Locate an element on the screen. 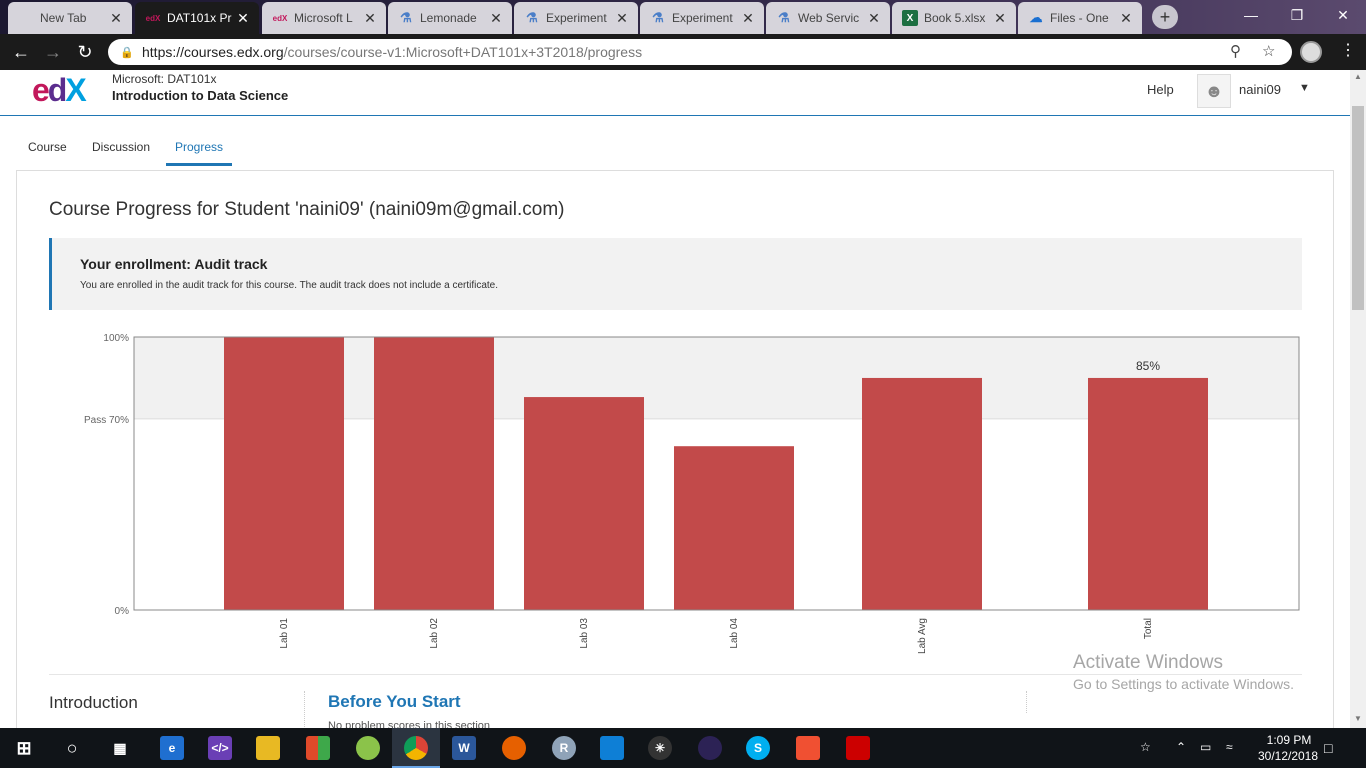 Image resolution: width=1366 pixels, height=768 pixels. browser-tab: ⚗ Web Servic ✕ is located at coordinates (828, 18).